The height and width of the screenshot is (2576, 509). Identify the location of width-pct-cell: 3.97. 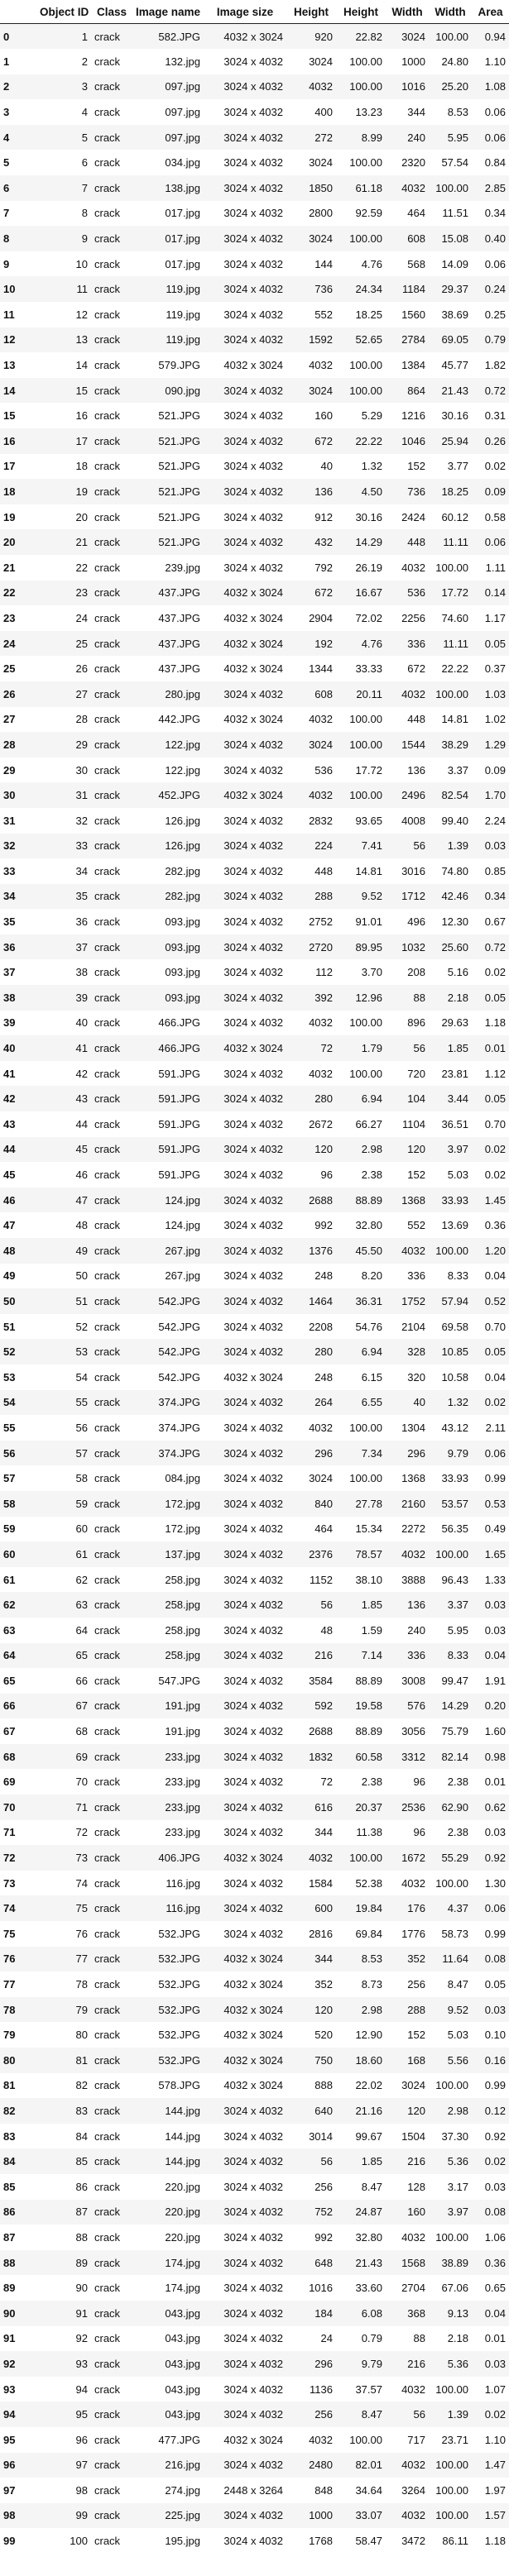
(450, 2212).